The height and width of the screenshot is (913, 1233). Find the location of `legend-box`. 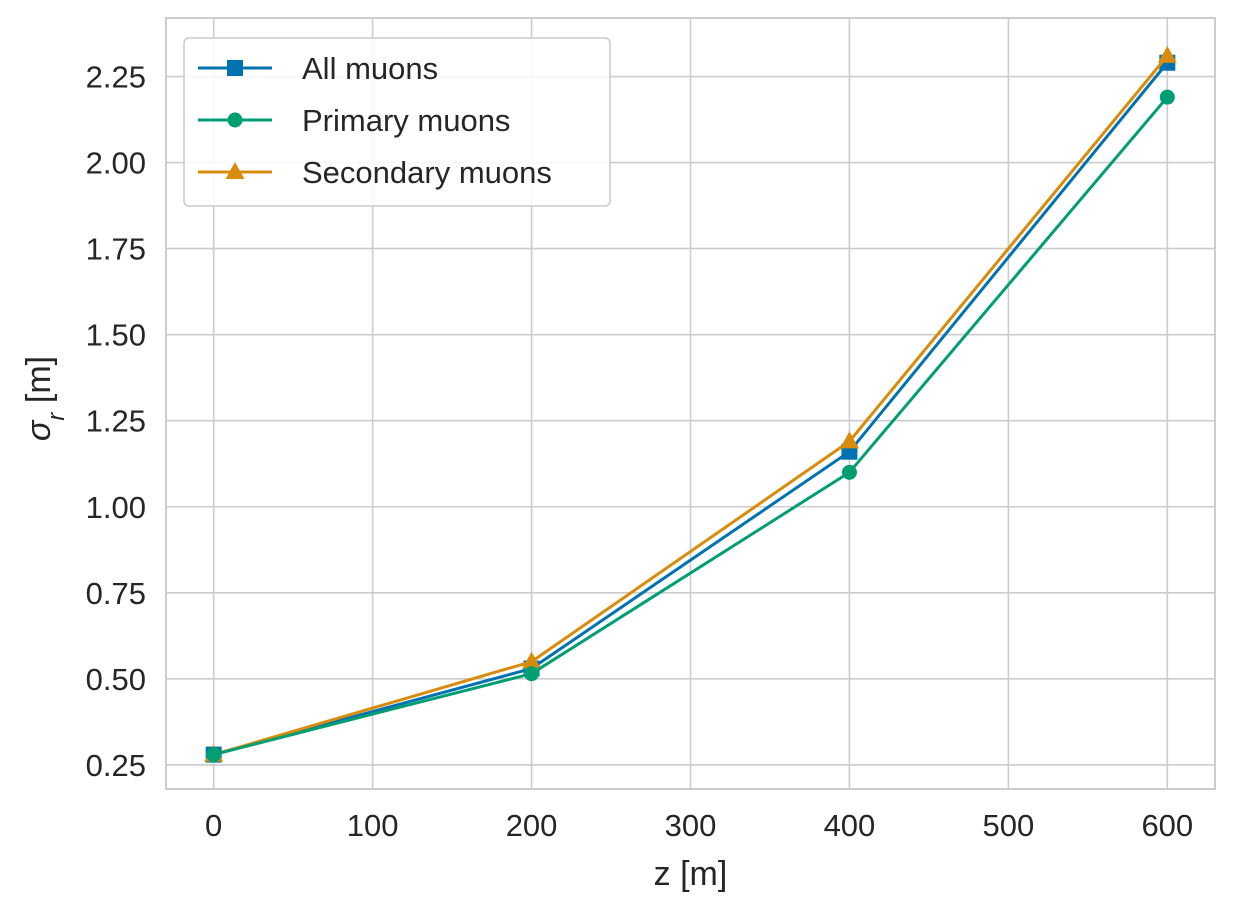

legend-box is located at coordinates (397, 122).